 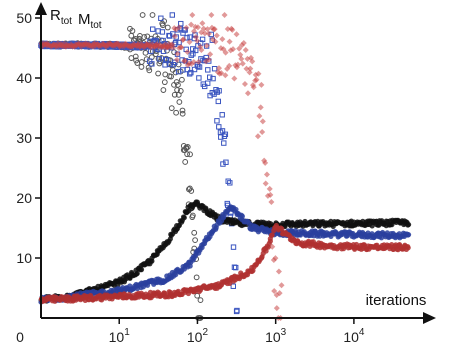 I want to click on y-label-sub: tot, so click(x=95, y=25).